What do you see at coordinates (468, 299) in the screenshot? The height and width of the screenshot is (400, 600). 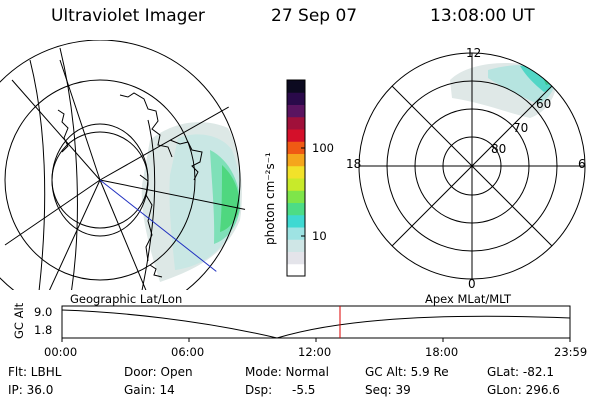 I see `timeline-right-title: Apex MLat/MLT` at bounding box center [468, 299].